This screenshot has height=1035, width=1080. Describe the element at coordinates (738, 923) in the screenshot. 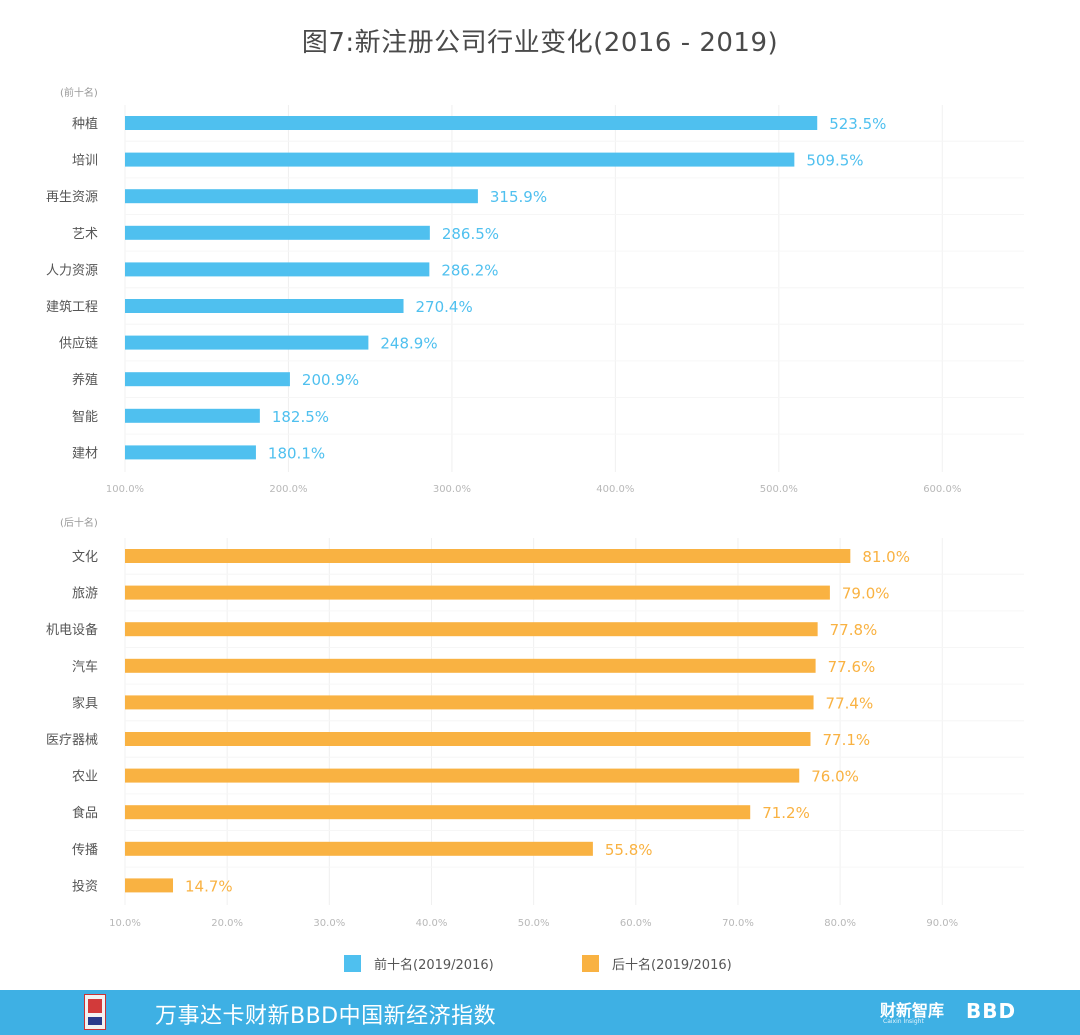

I see `bottom-tick-label: 70.0%` at that location.